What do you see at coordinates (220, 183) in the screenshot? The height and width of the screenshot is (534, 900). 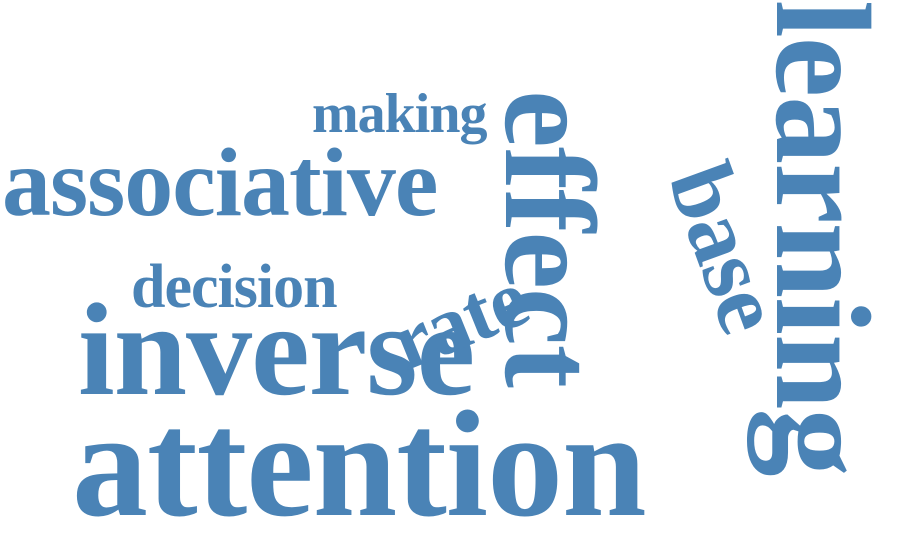 I see `word-associative: associative` at bounding box center [220, 183].